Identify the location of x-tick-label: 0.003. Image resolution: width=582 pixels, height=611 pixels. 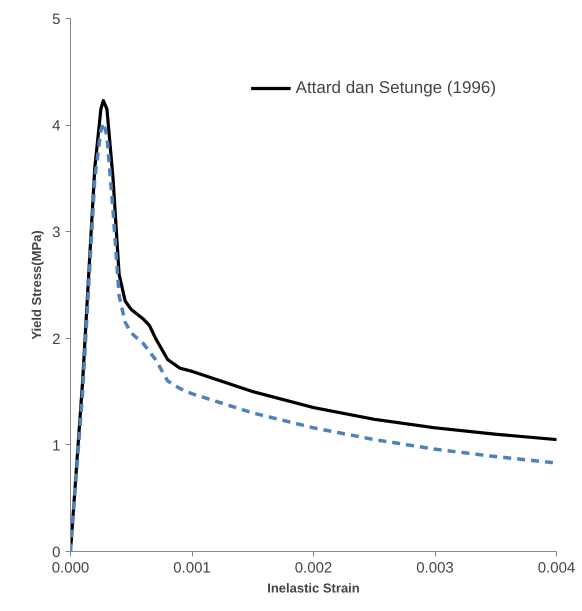
(435, 568).